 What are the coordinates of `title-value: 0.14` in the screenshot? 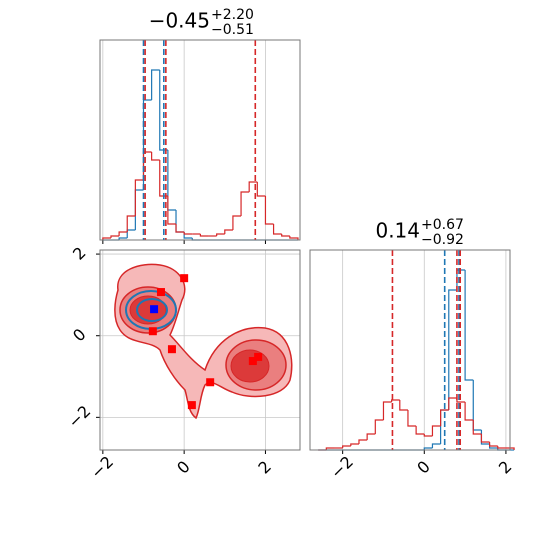 It's located at (397, 231).